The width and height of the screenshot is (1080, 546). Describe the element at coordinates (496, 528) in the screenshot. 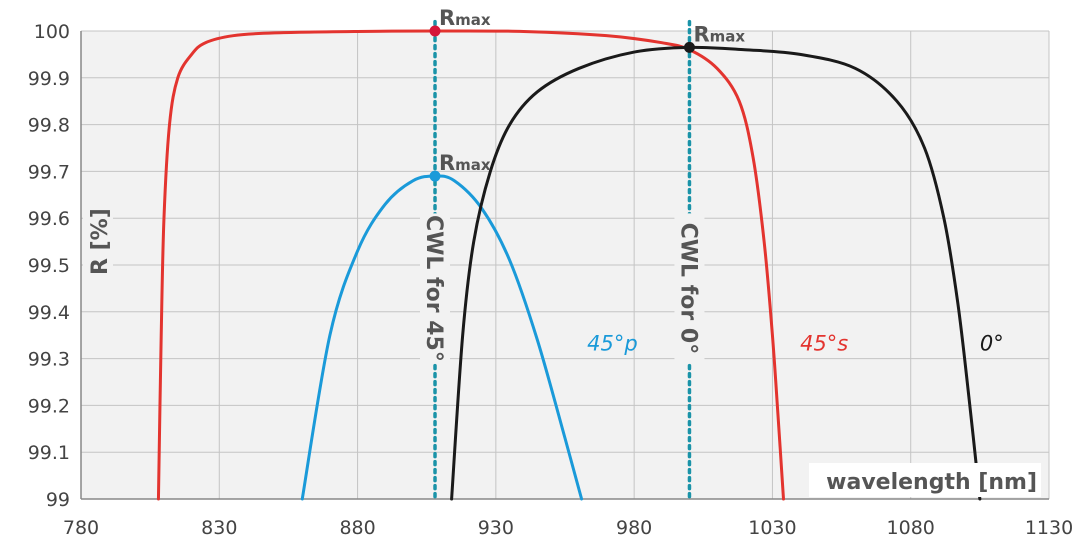

I see `x-tick-label: 930` at that location.